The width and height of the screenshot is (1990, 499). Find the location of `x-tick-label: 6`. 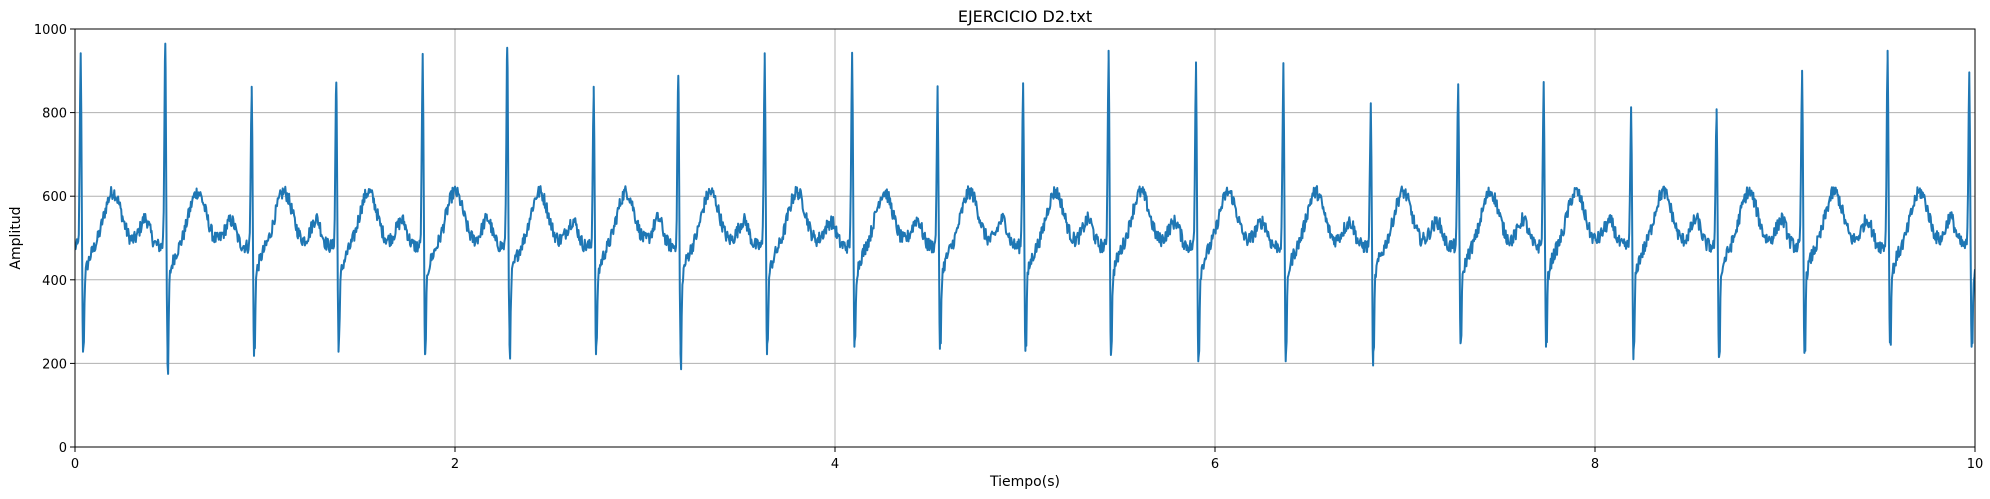

x-tick-label: 6 is located at coordinates (1215, 464).